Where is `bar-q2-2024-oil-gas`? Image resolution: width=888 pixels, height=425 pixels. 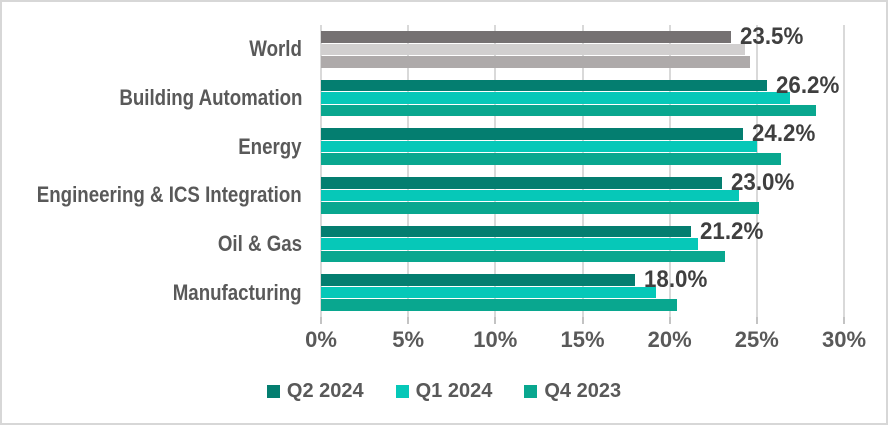 bar-q2-2024-oil-gas is located at coordinates (506, 231).